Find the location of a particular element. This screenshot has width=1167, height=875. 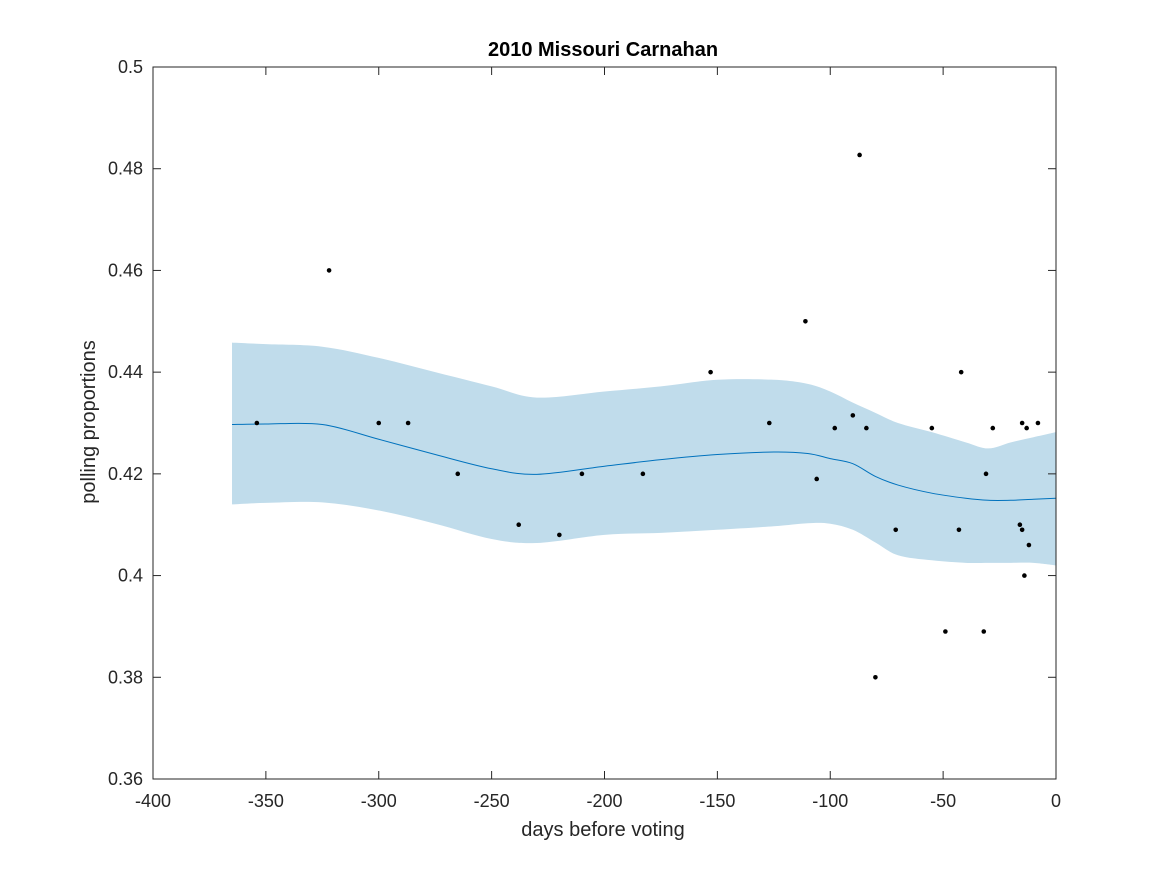

x-tick-label: -250 is located at coordinates (492, 801).